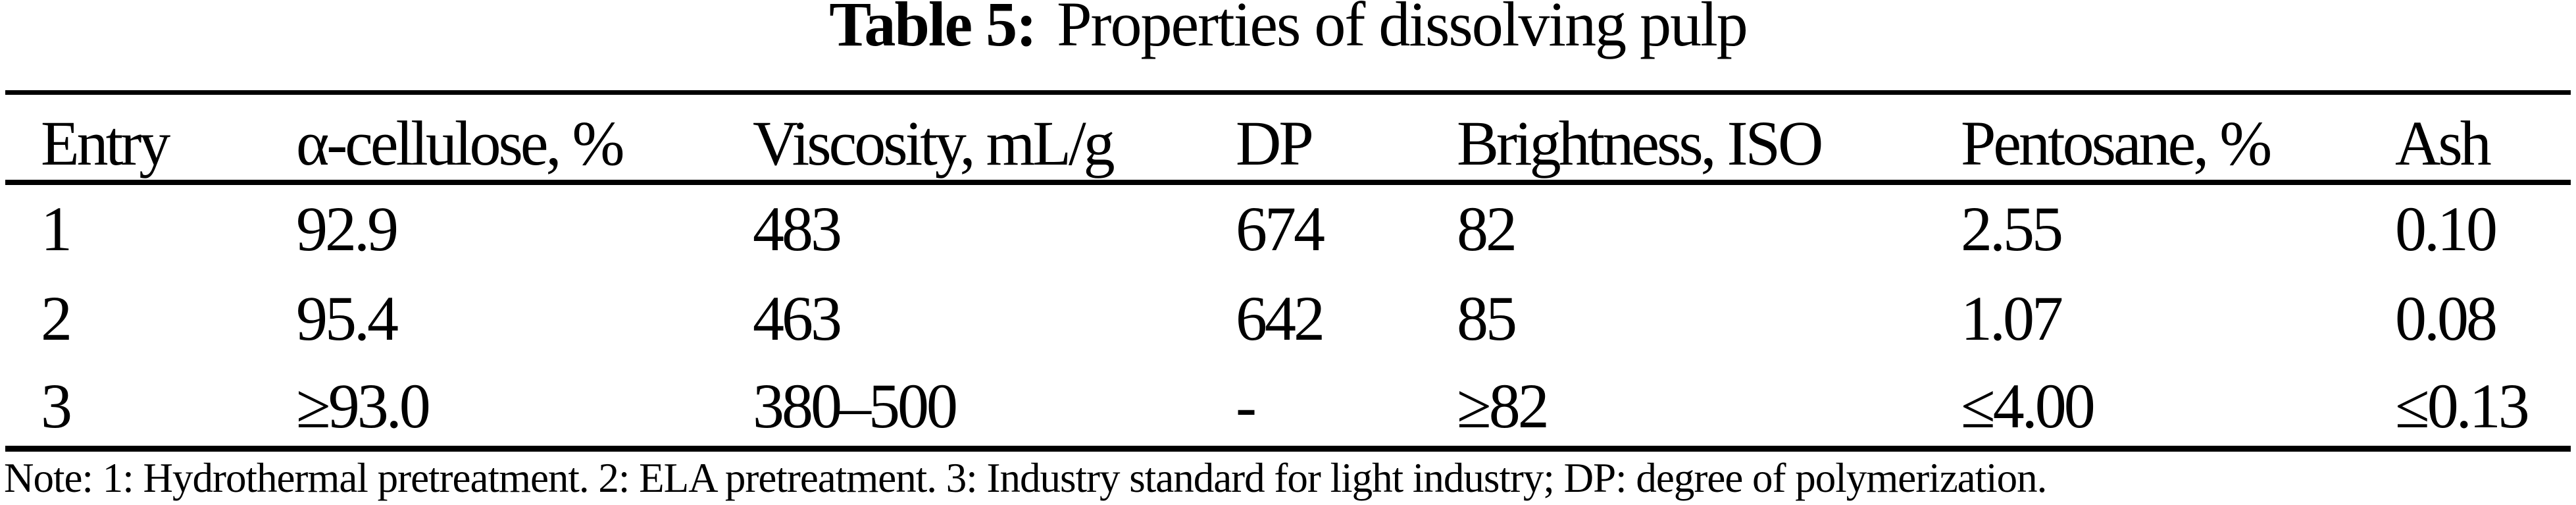 Image resolution: width=2576 pixels, height=505 pixels. Describe the element at coordinates (57, 318) in the screenshot. I see `table-cell-entry: 2` at that location.